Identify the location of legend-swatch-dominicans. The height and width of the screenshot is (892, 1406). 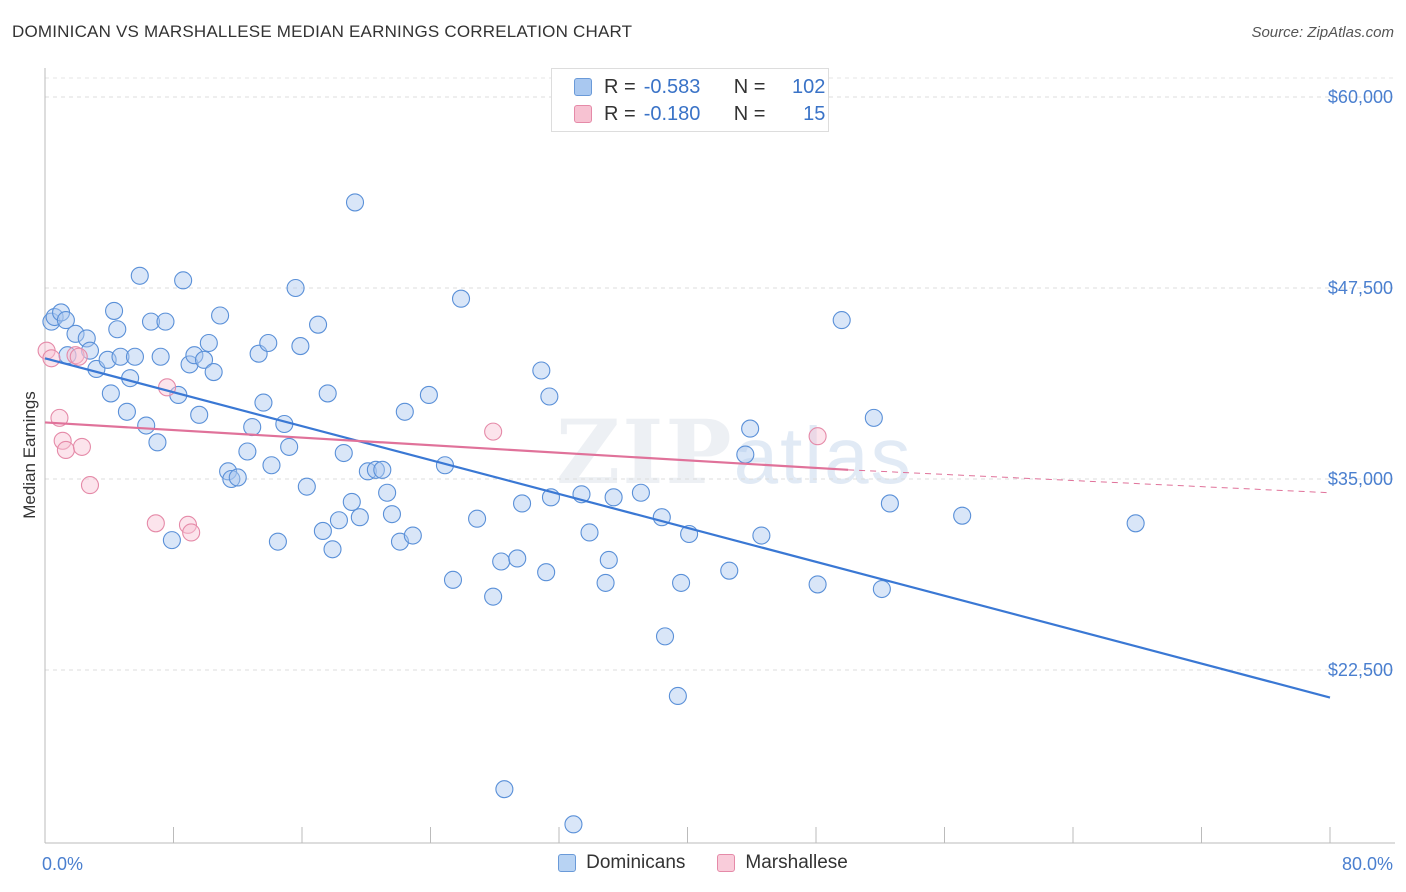
(567, 863).